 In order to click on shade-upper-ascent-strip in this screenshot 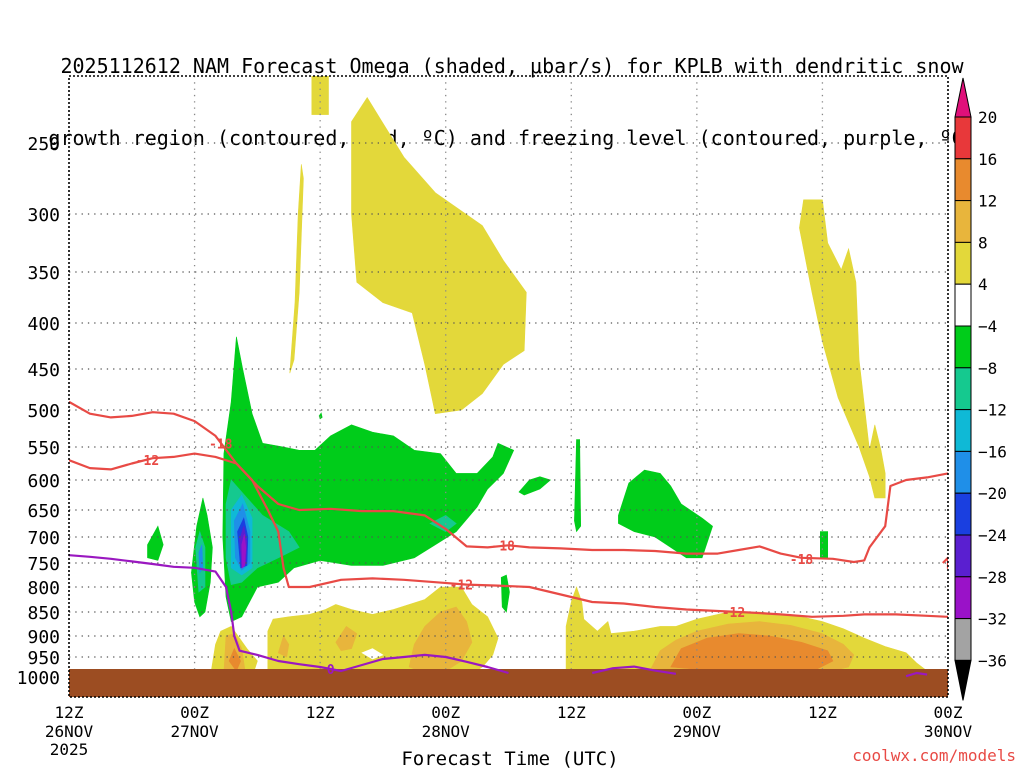, I will do `click(296, 269)`.